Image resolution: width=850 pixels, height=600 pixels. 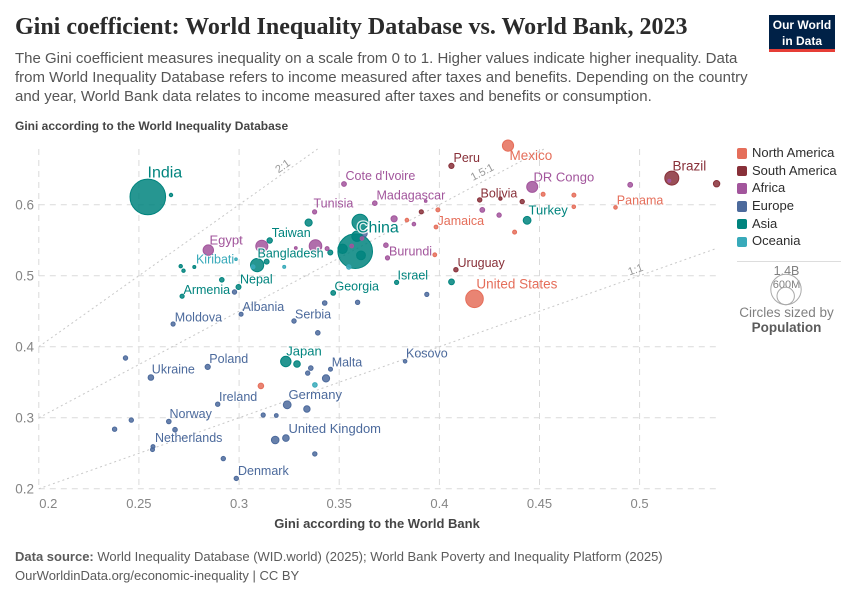 I want to click on svg-text: Bangladesh, so click(x=291, y=254).